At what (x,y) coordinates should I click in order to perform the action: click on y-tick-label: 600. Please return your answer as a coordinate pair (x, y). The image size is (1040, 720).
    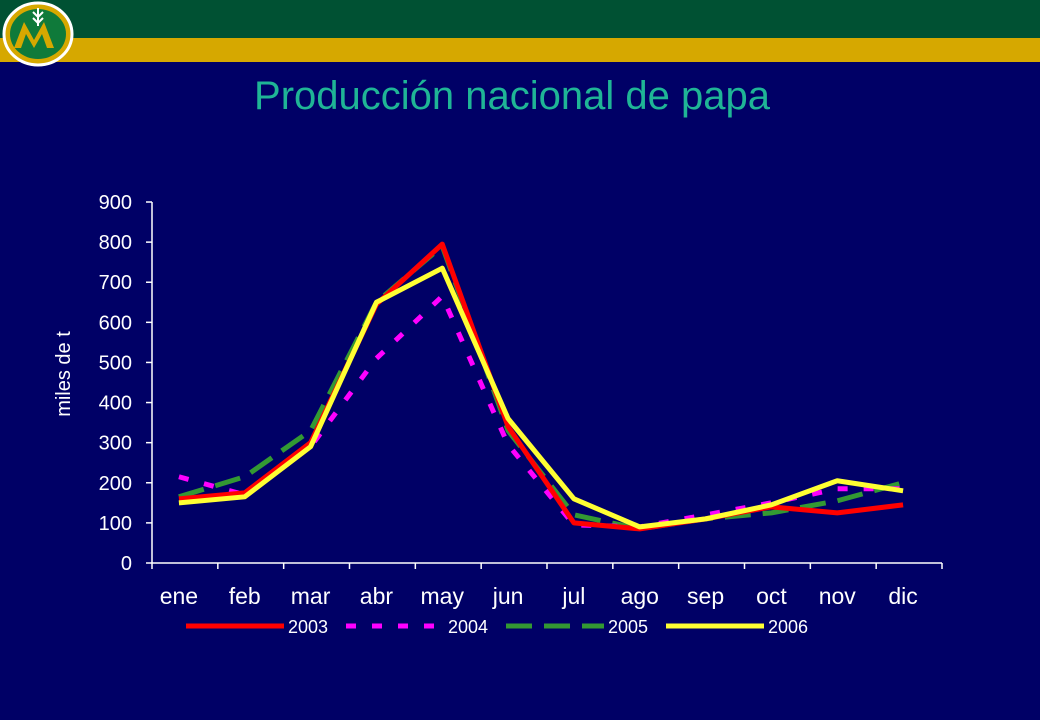
    Looking at the image, I should click on (115, 323).